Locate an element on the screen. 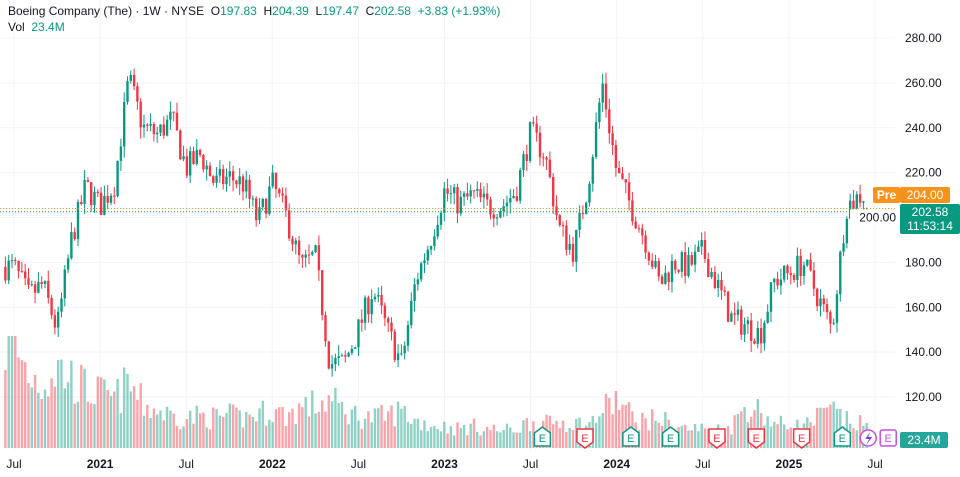  time-axis-label: Jul is located at coordinates (702, 464).